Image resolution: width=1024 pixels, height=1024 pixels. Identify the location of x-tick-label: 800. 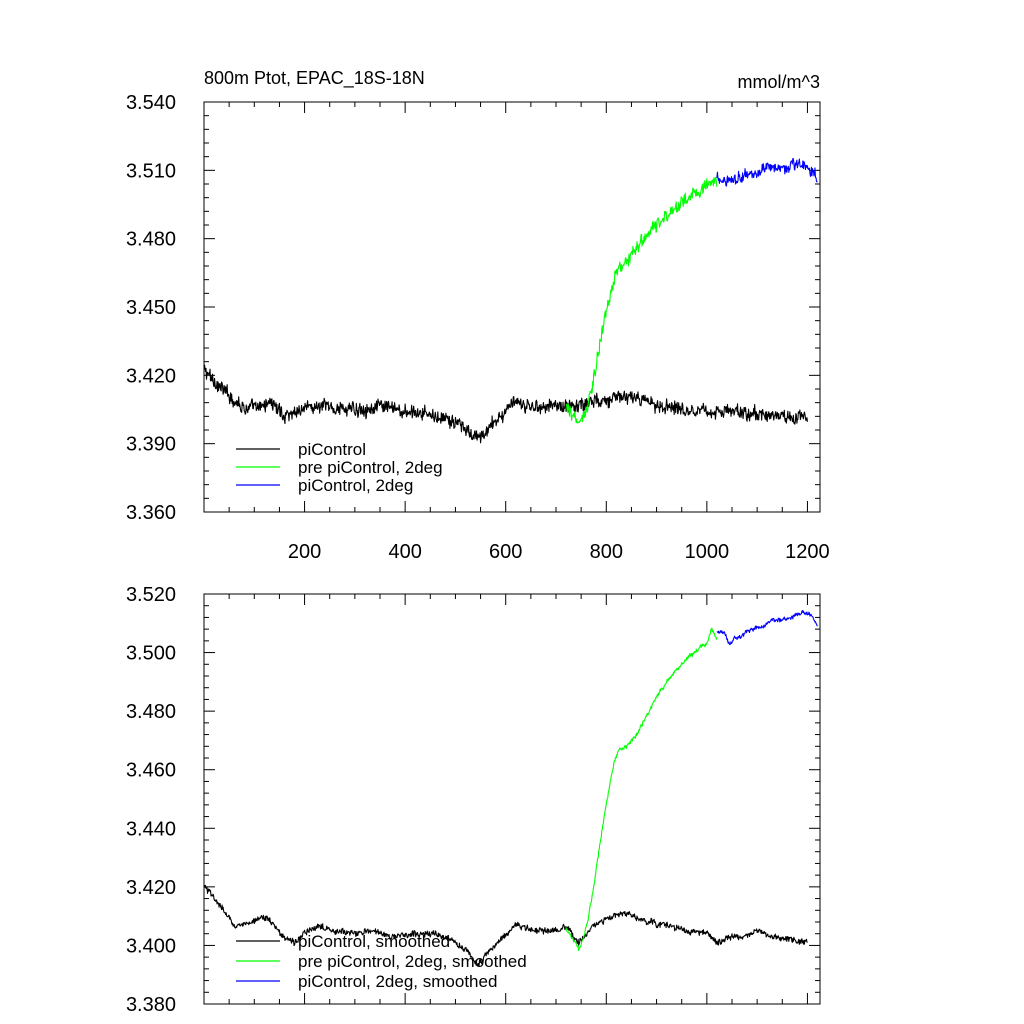
(606, 552).